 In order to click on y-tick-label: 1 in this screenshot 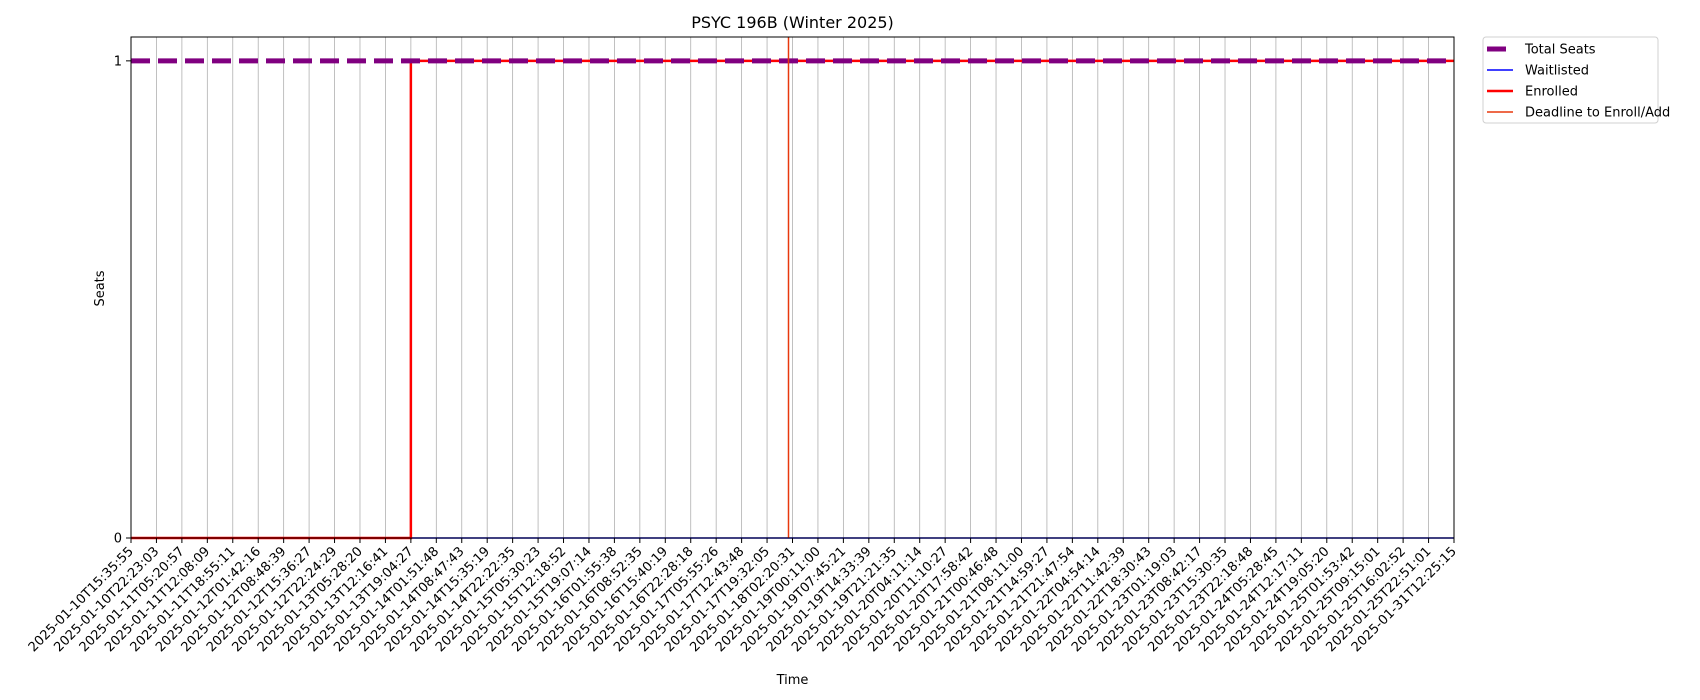, I will do `click(118, 61)`.